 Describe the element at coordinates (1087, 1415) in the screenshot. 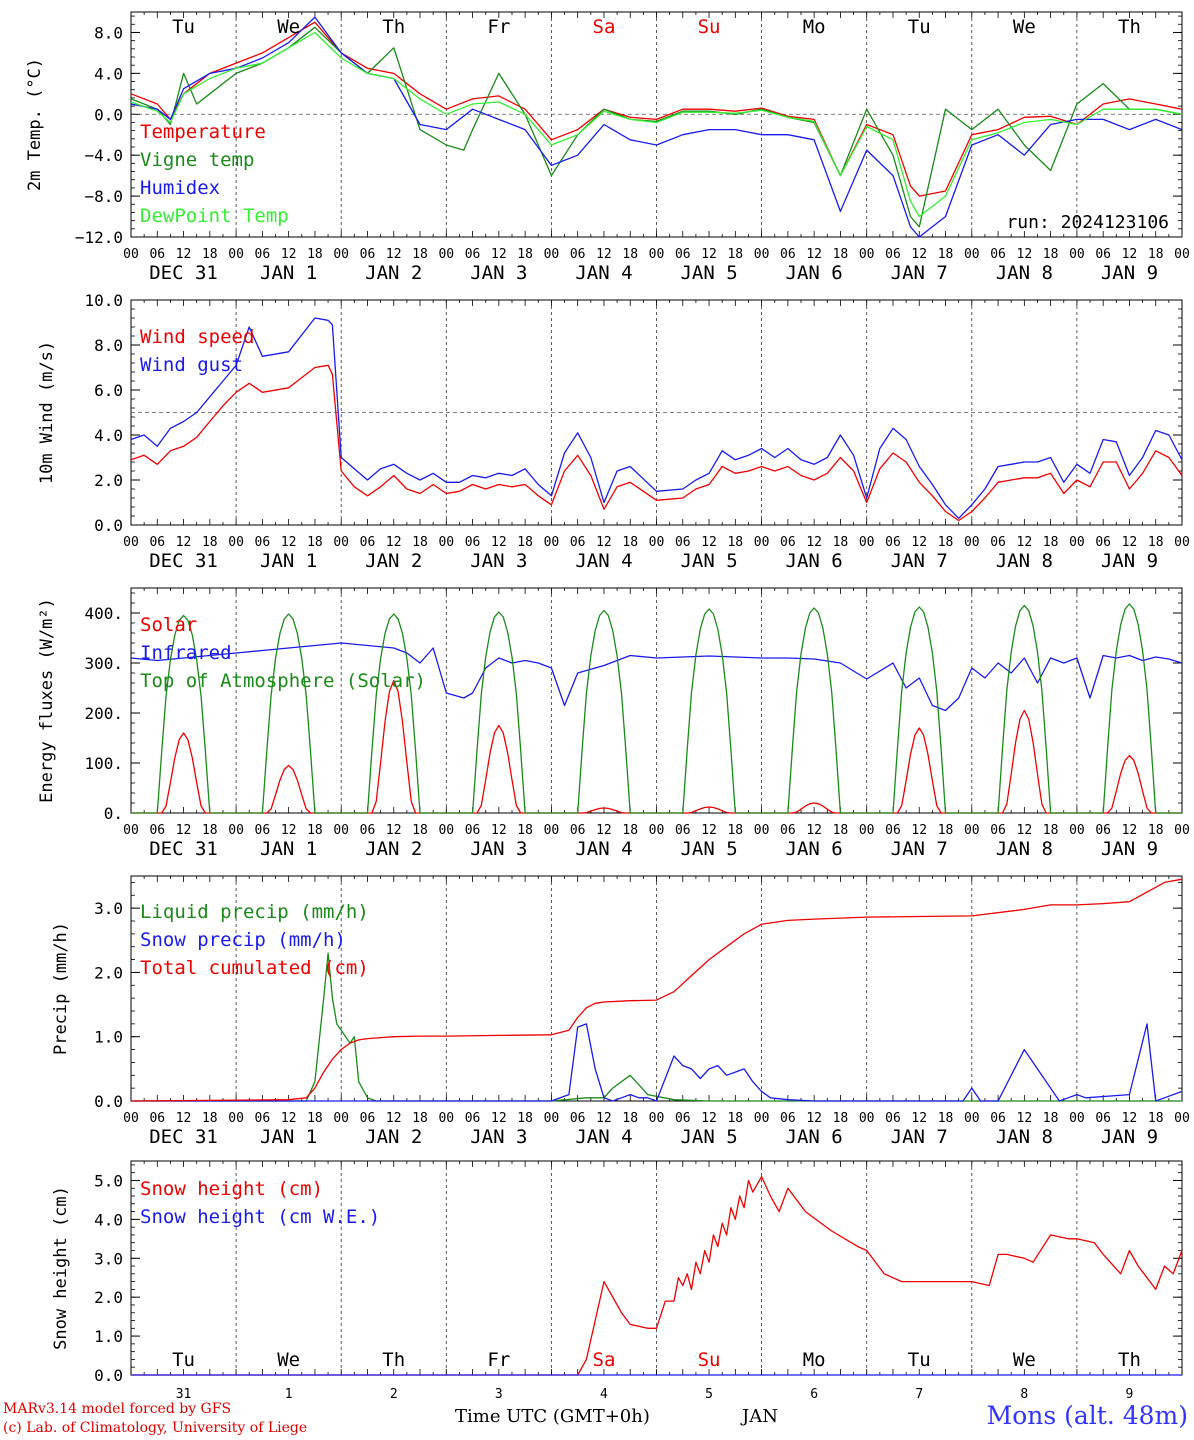

I see `station-name: Mons (alt. 48m)` at that location.